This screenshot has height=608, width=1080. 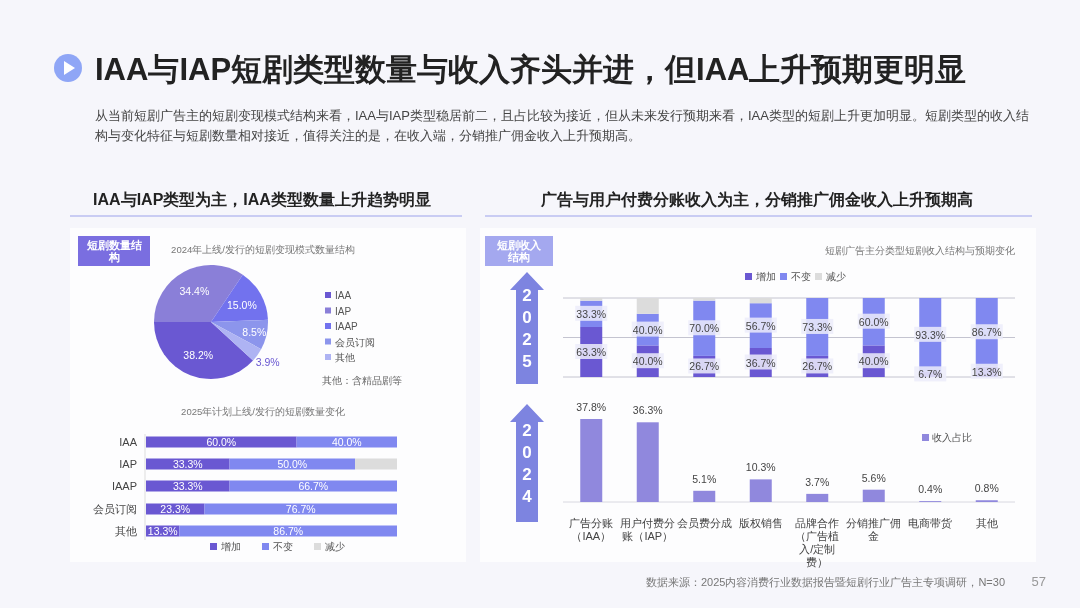 What do you see at coordinates (343, 311) in the screenshot?
I see `legend-label: IAP` at bounding box center [343, 311].